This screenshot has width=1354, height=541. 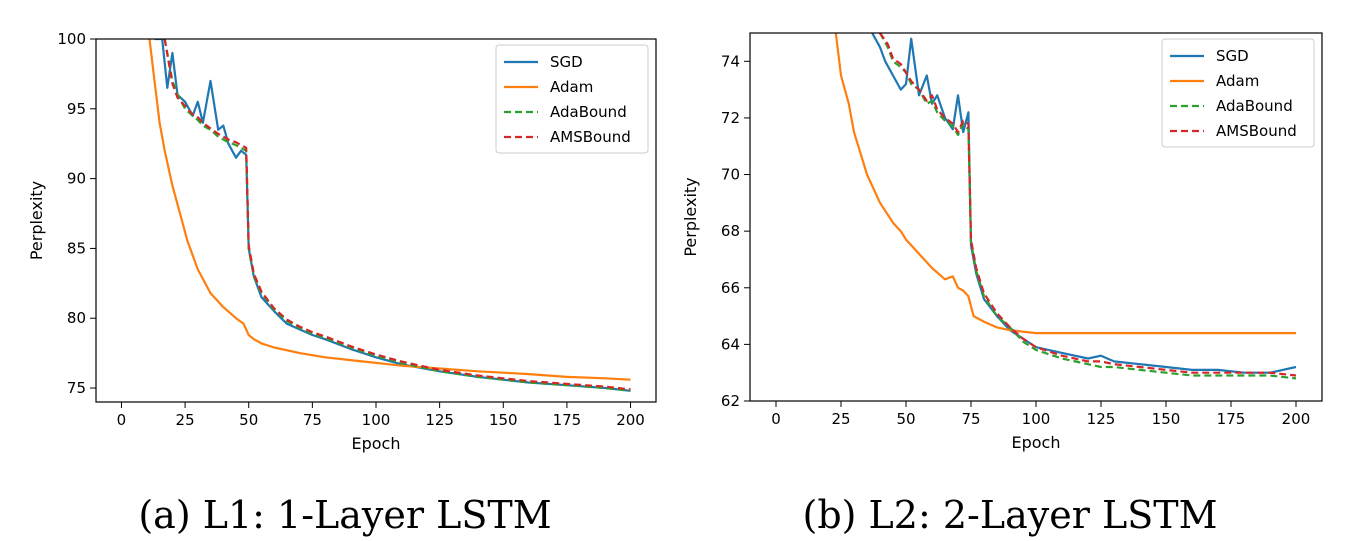 What do you see at coordinates (76, 248) in the screenshot?
I see `y-tick-label: 85` at bounding box center [76, 248].